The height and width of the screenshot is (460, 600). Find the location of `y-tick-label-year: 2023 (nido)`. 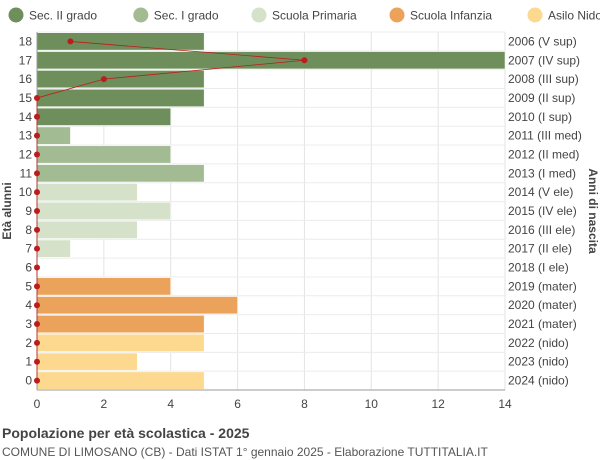

y-tick-label-year: 2023 (nido) is located at coordinates (538, 362).